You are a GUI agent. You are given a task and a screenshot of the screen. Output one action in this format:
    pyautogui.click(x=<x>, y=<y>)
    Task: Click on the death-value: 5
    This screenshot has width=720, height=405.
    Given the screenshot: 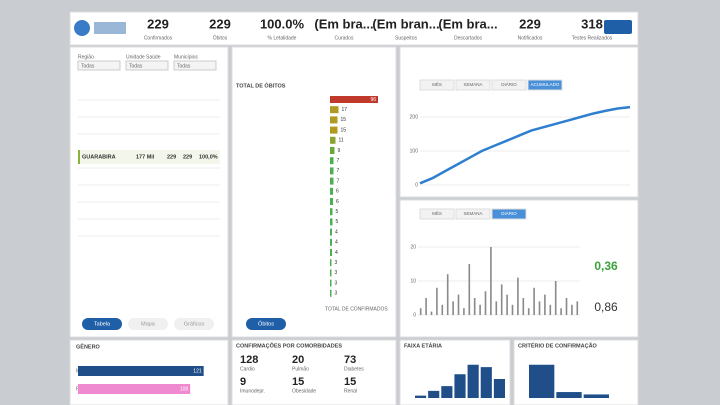 What is the action you would take?
    pyautogui.click(x=337, y=222)
    